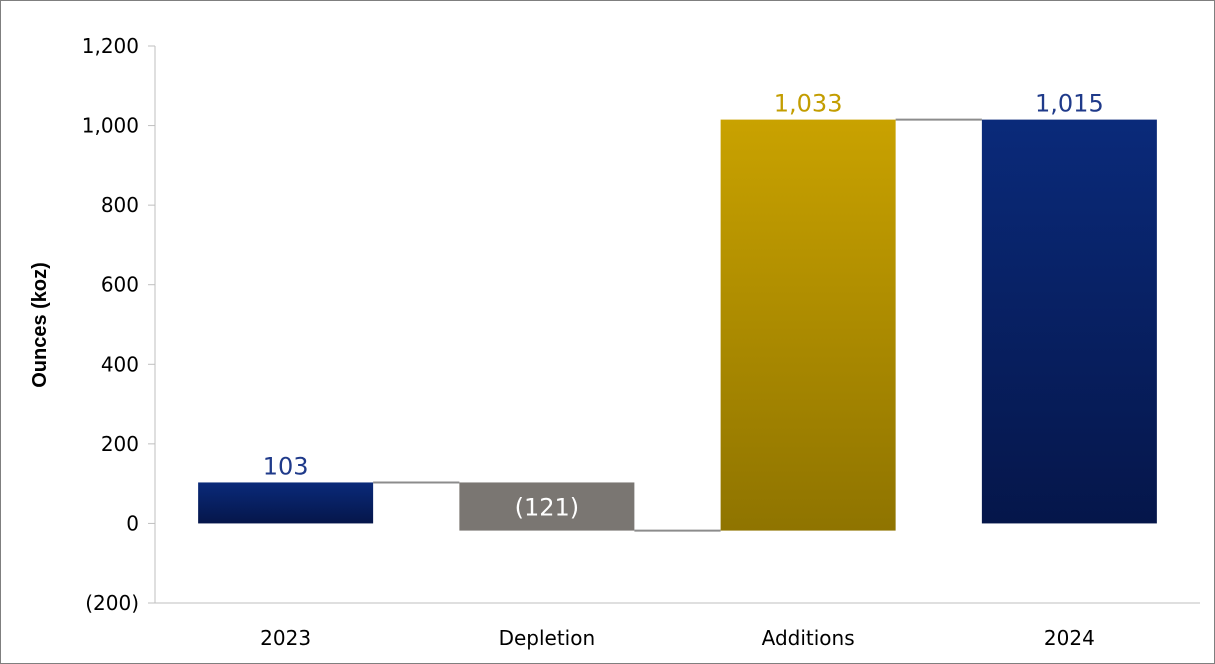 This screenshot has height=664, width=1215. Describe the element at coordinates (120, 205) in the screenshot. I see `y-tick-label: 800` at that location.